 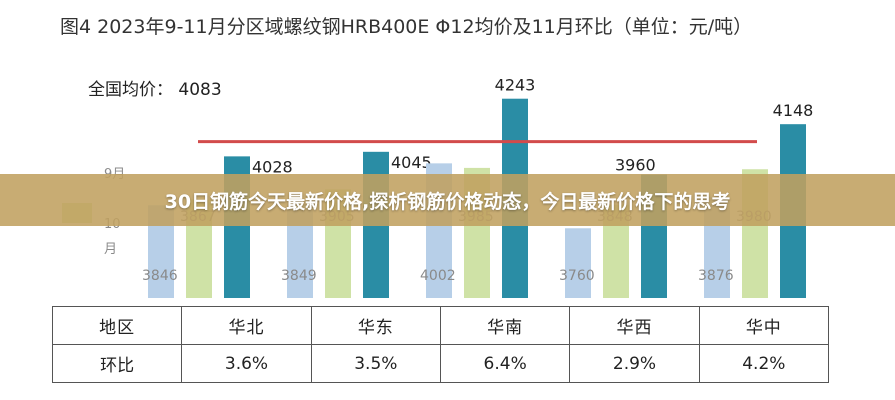 I want to click on data-label-nov: 4045, so click(x=411, y=162).